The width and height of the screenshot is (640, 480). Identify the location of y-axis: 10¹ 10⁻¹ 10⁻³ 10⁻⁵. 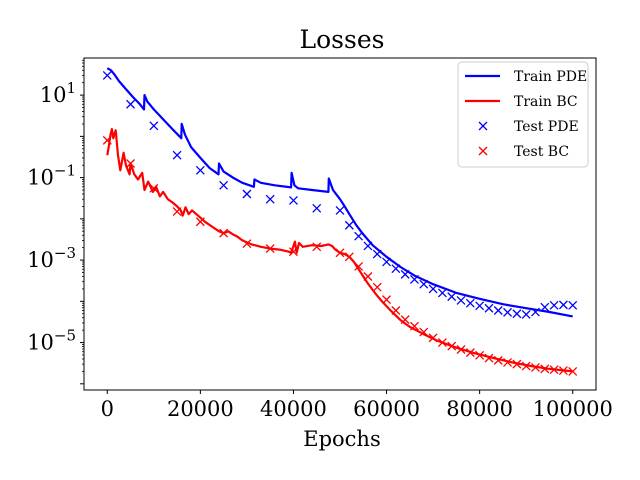
(55, 222).